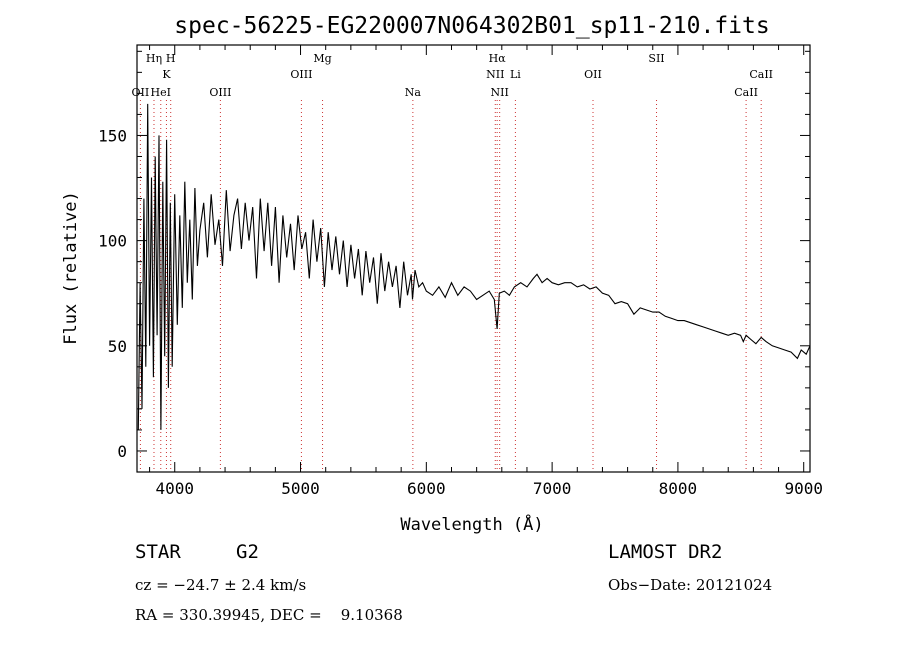 Image resolution: width=900 pixels, height=650 pixels. Describe the element at coordinates (71, 268) in the screenshot. I see `y-axis-label: Flux (relative)` at that location.